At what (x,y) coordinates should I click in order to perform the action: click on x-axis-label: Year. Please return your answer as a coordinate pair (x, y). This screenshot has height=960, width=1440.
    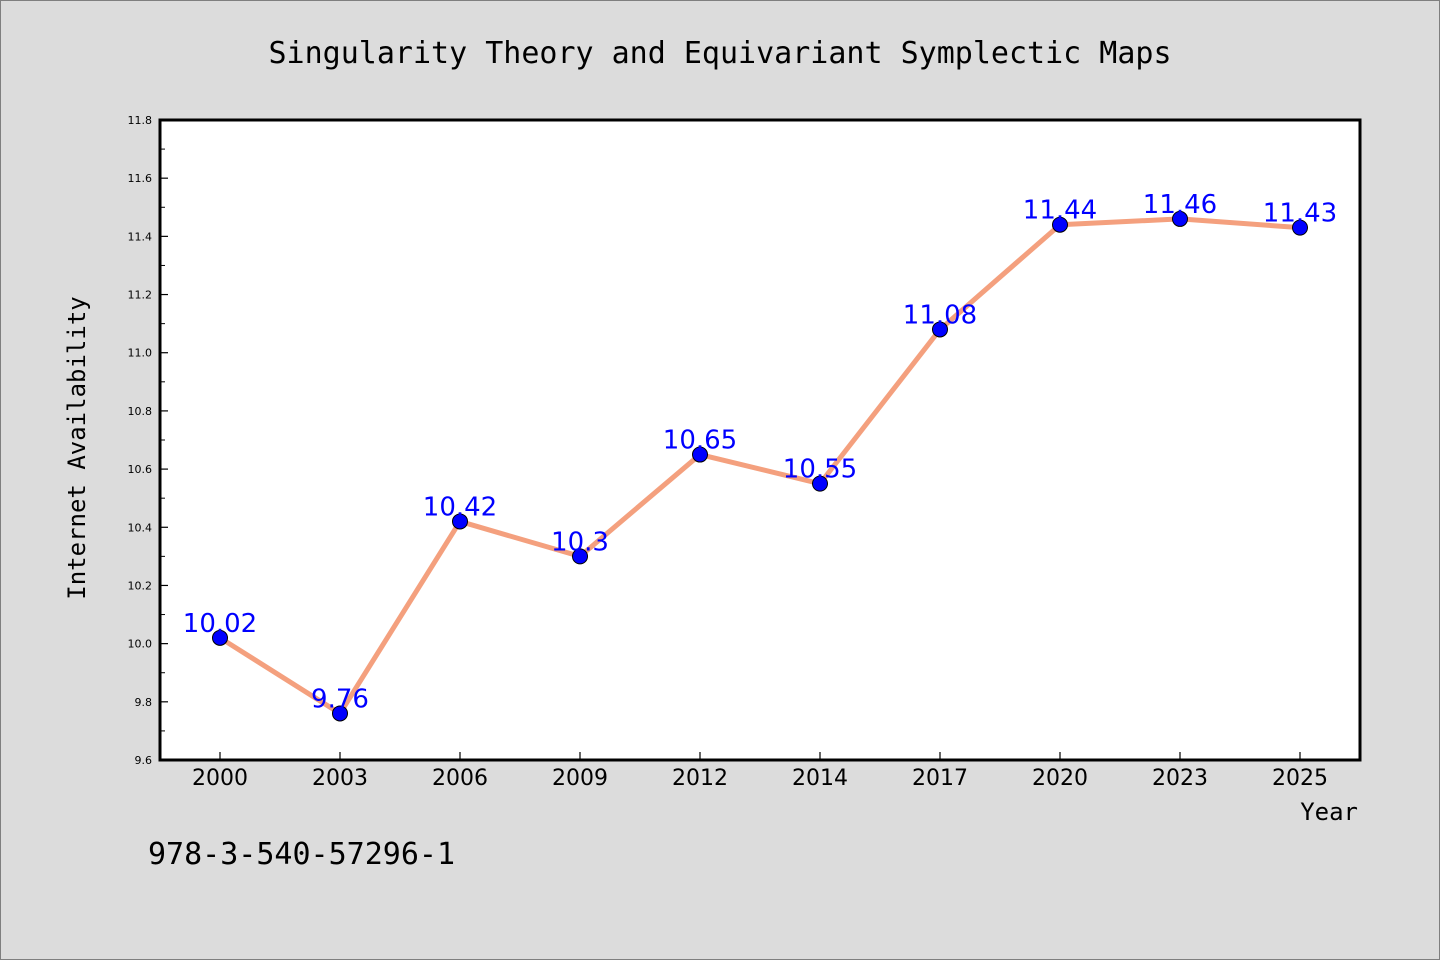
    Looking at the image, I should click on (1329, 812).